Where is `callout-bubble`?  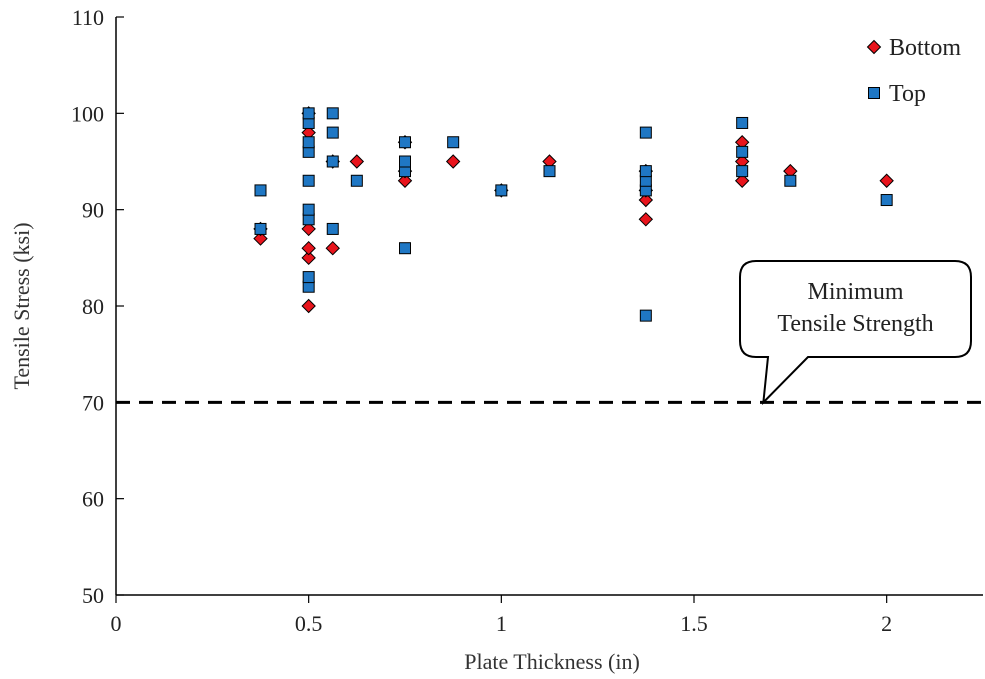
callout-bubble is located at coordinates (855, 333).